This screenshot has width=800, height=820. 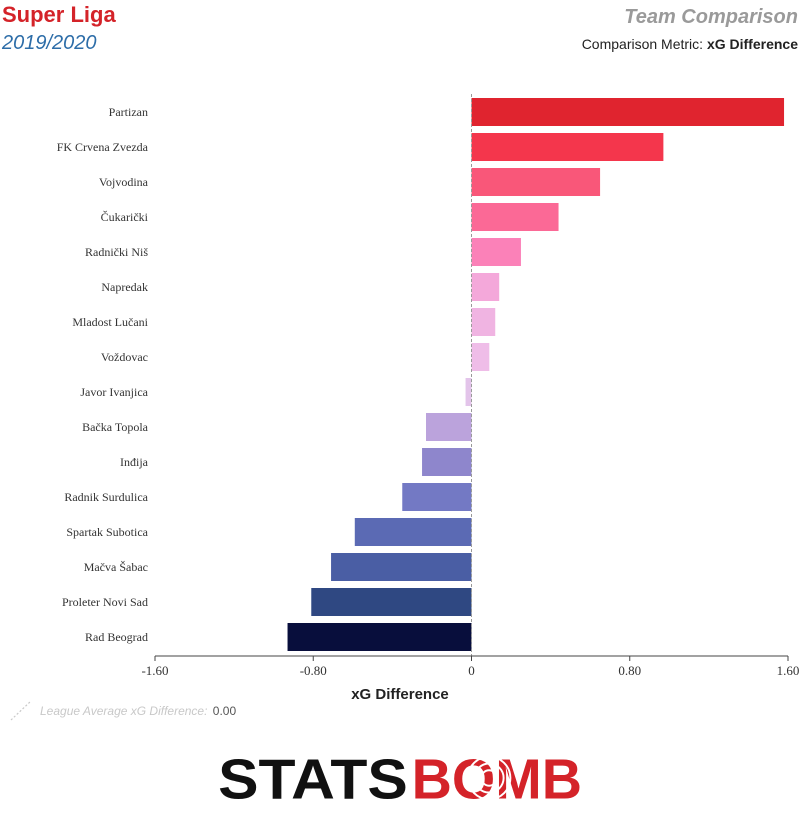 I want to click on x-tick-label: -0.80, so click(x=313, y=670).